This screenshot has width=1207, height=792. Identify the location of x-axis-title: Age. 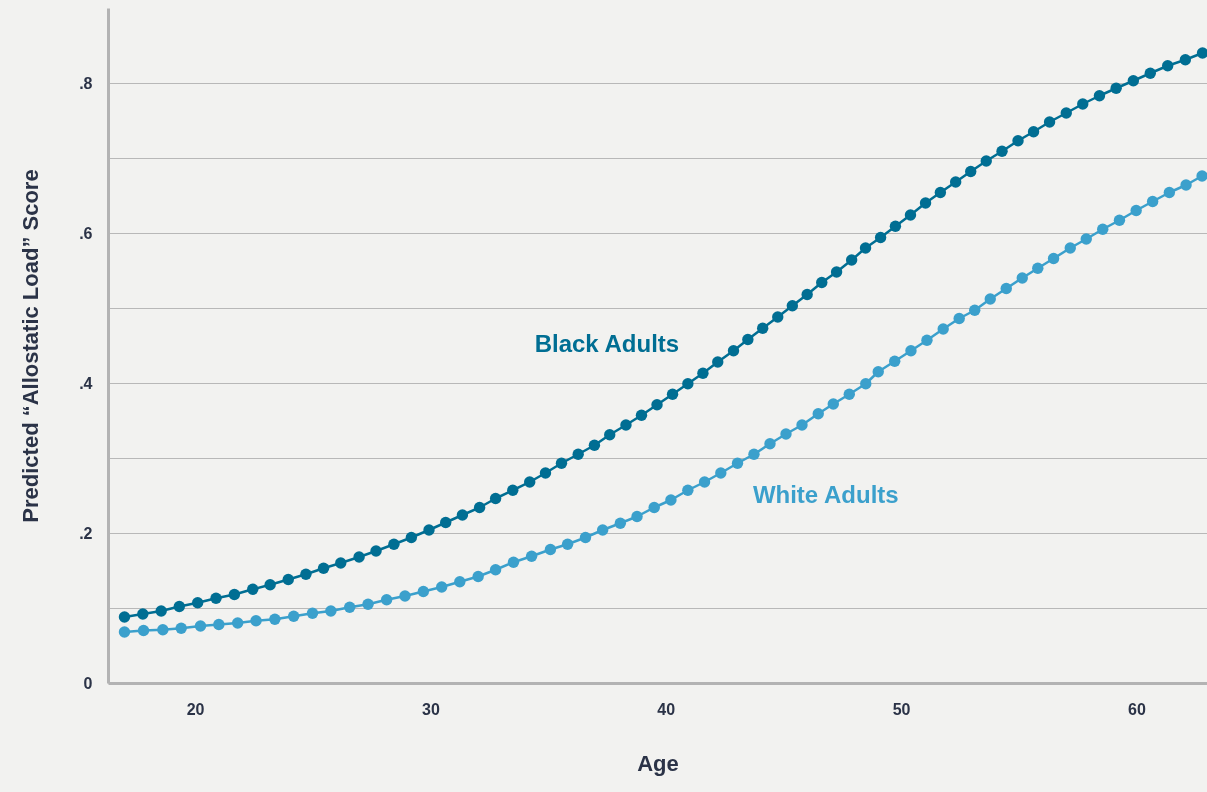
(658, 763).